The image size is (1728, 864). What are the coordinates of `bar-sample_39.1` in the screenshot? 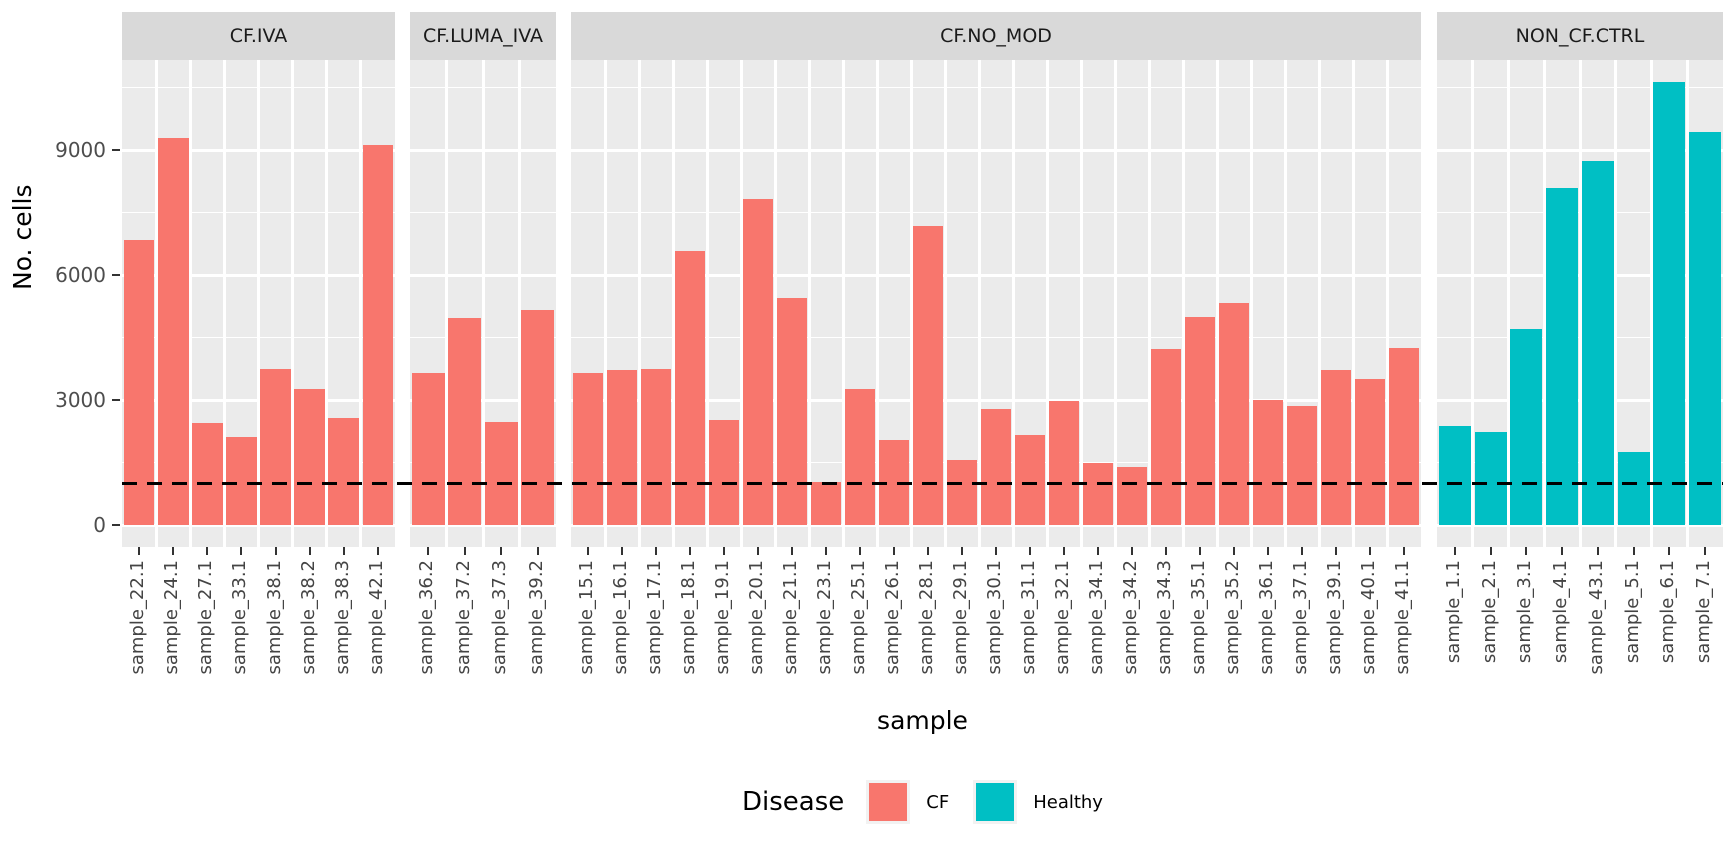 It's located at (1336, 447).